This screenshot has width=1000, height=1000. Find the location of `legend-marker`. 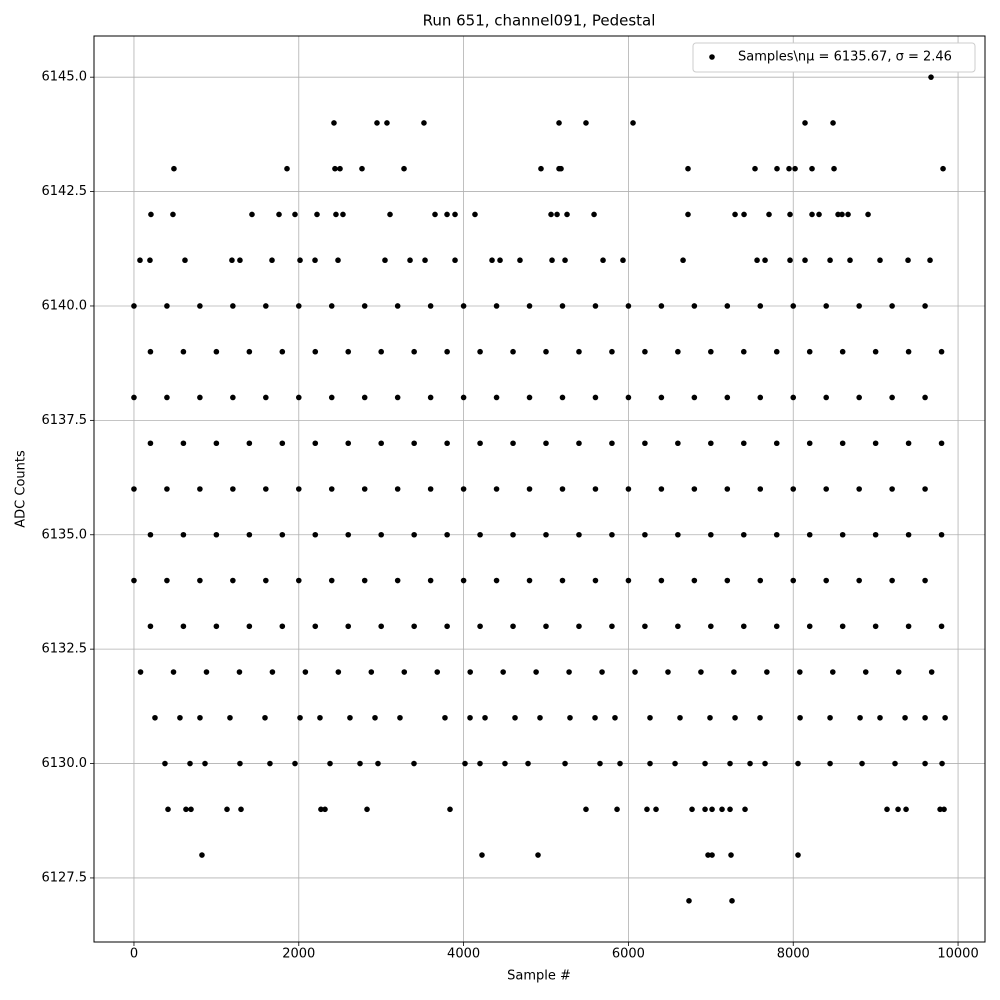

legend-marker is located at coordinates (712, 57).